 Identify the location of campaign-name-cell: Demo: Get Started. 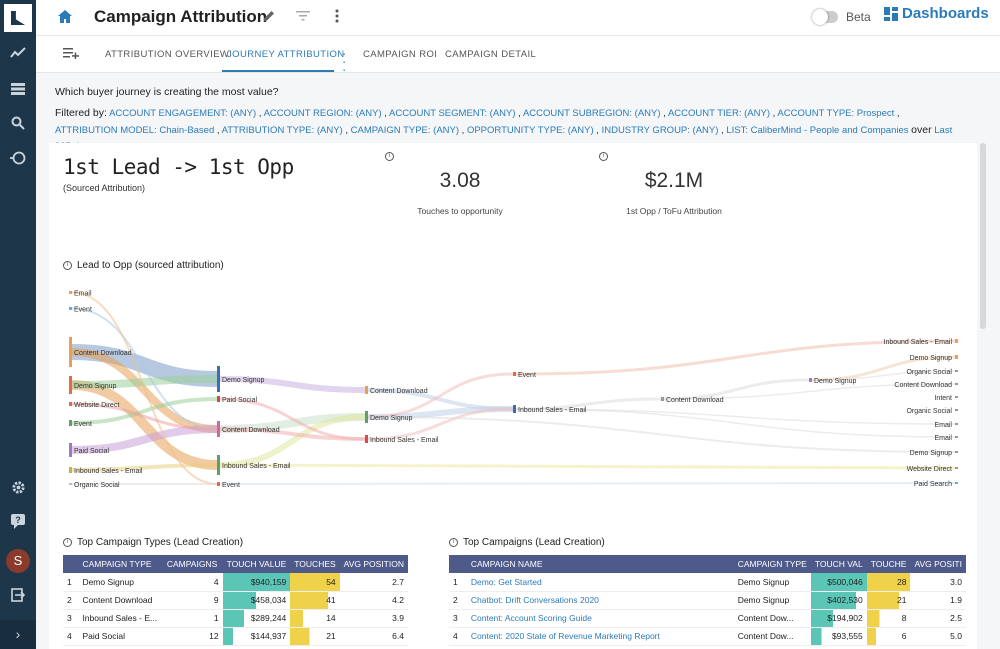
(600, 582).